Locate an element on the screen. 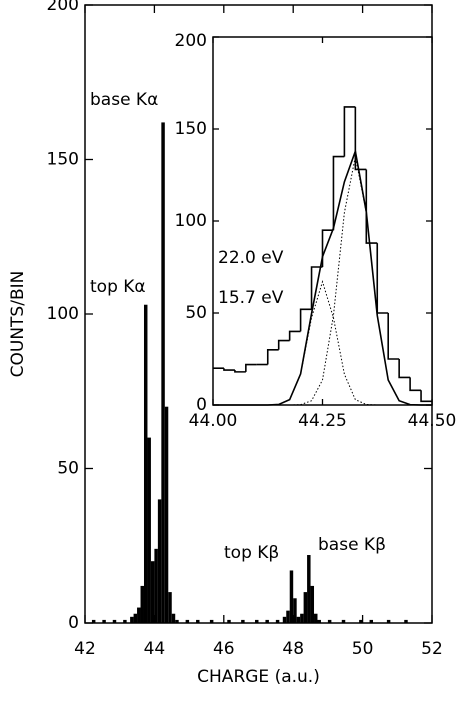  x-tick-label: 44 is located at coordinates (155, 649).